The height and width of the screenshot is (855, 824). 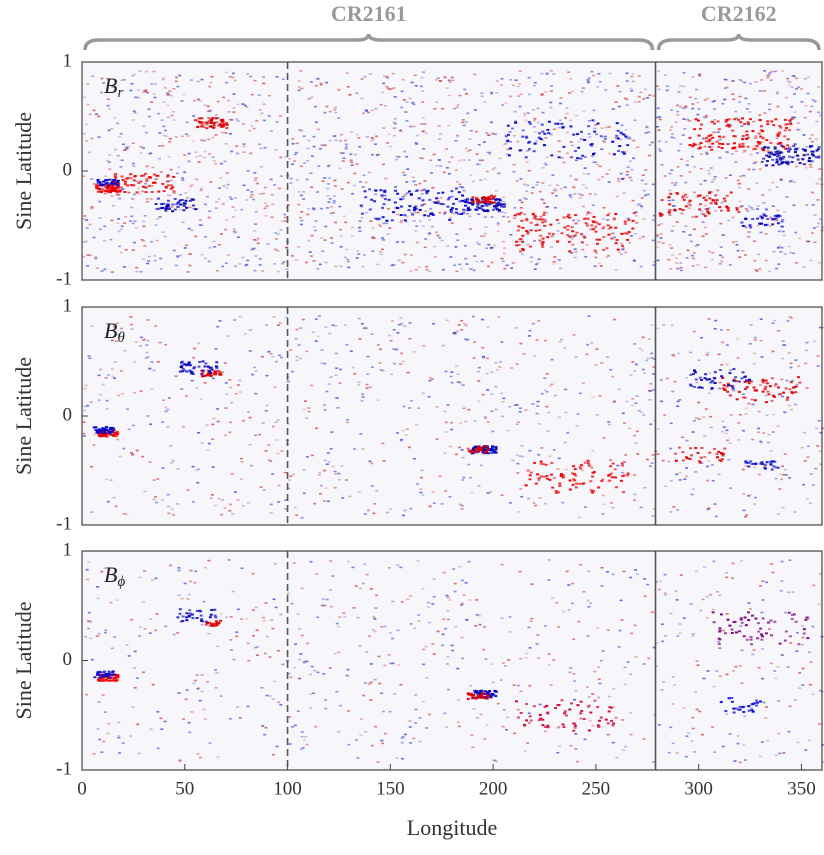 I want to click on y-tick-label: -1, so click(x=64, y=523).